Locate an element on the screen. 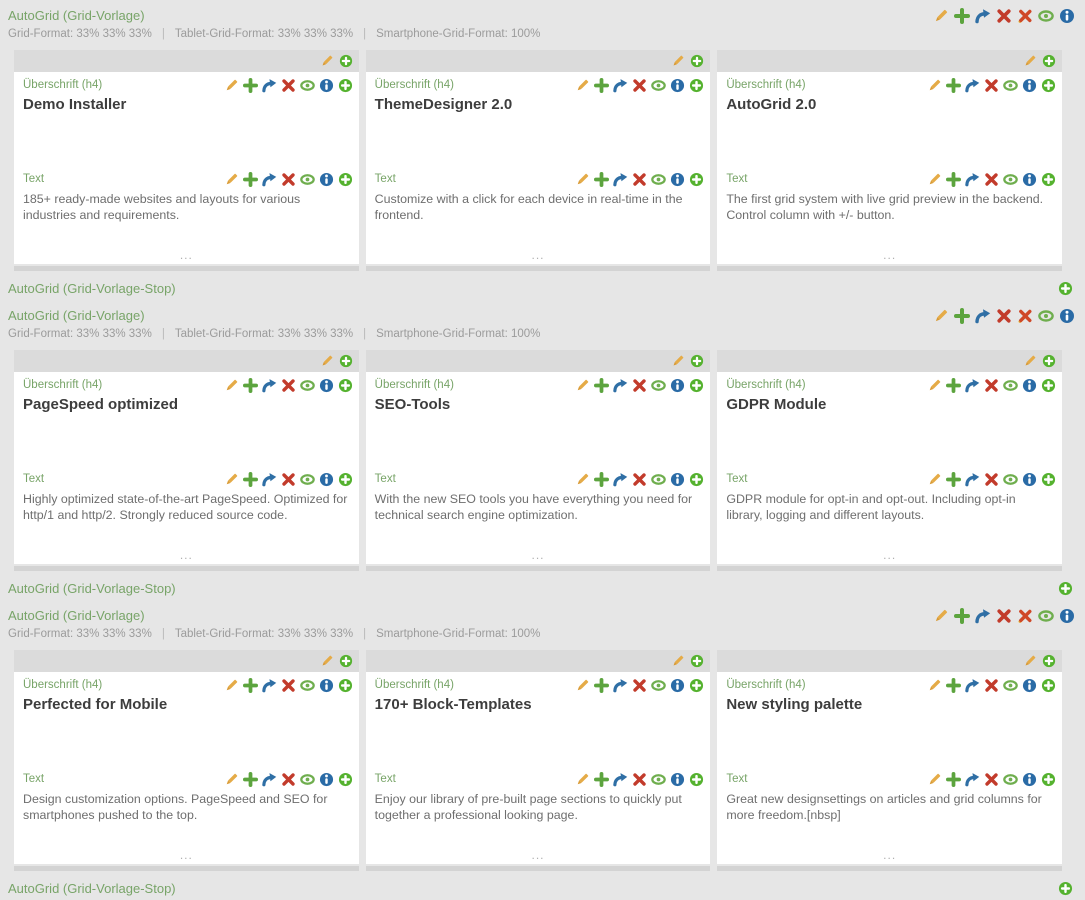 This screenshot has height=900, width=1085. delete-all-icon is located at coordinates (1025, 16).